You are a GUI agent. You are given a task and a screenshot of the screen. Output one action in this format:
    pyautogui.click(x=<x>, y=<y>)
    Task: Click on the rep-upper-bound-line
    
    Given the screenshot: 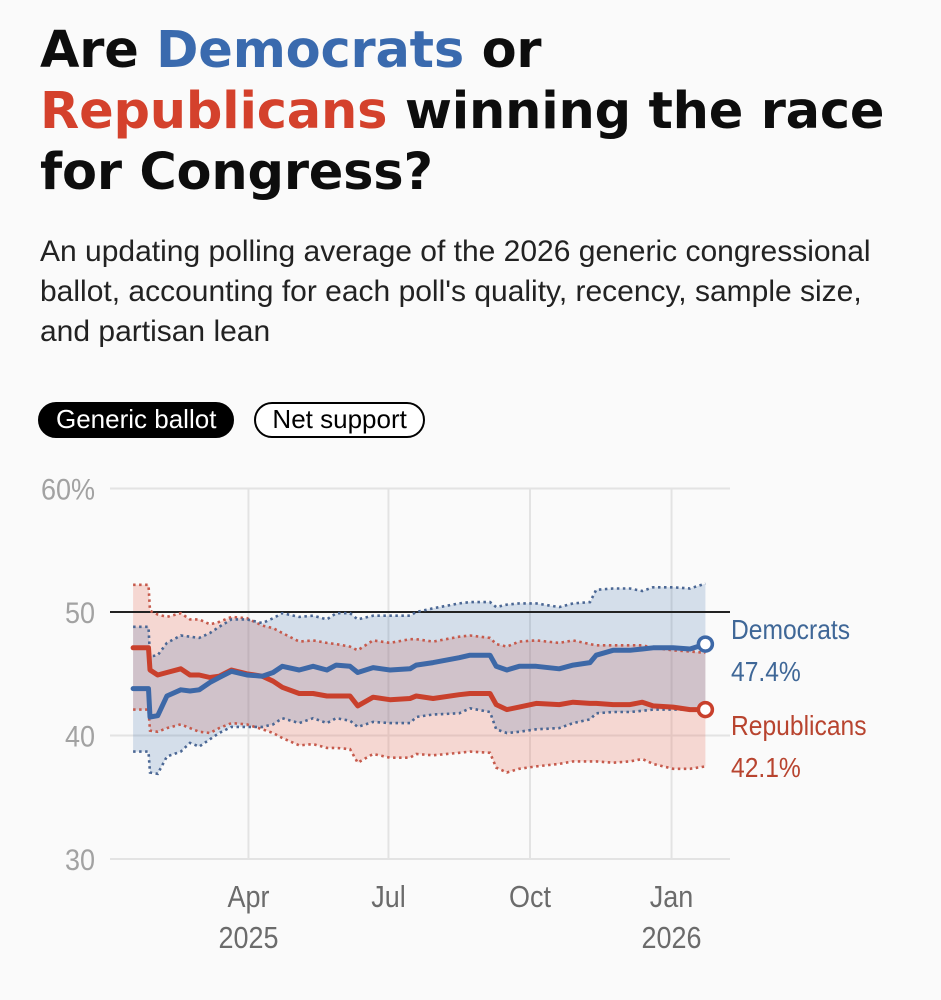 What is the action you would take?
    pyautogui.click(x=419, y=619)
    